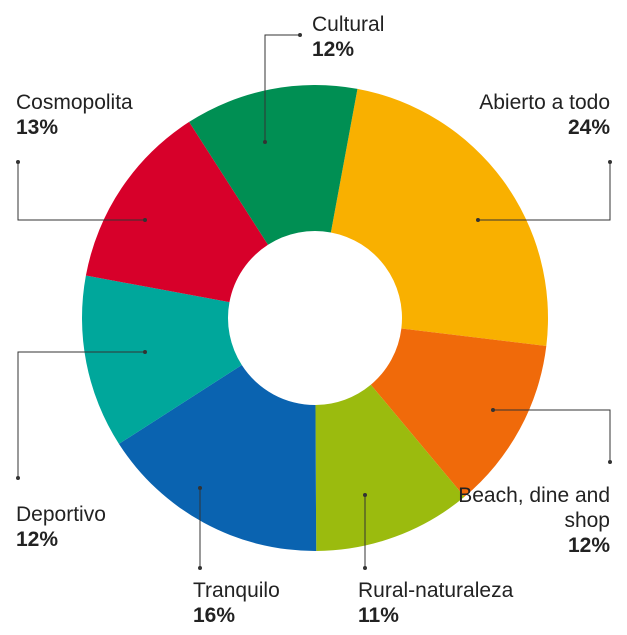 The image size is (627, 635). Describe the element at coordinates (544, 102) in the screenshot. I see `category-name: Abierto a todo` at that location.